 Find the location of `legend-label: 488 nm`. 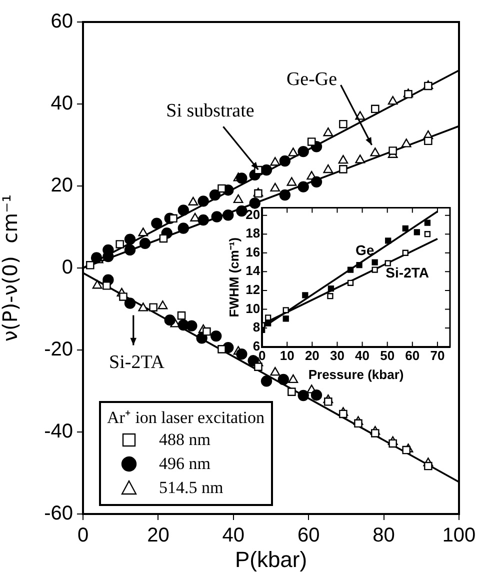

legend-label: 488 nm is located at coordinates (184, 440).